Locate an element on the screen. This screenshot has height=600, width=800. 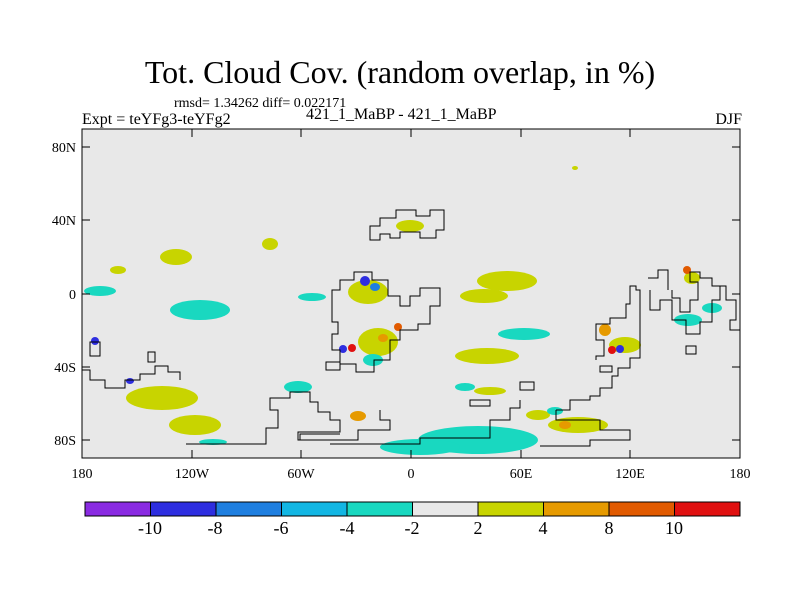
y-tick-label: 80N is located at coordinates (64, 148).